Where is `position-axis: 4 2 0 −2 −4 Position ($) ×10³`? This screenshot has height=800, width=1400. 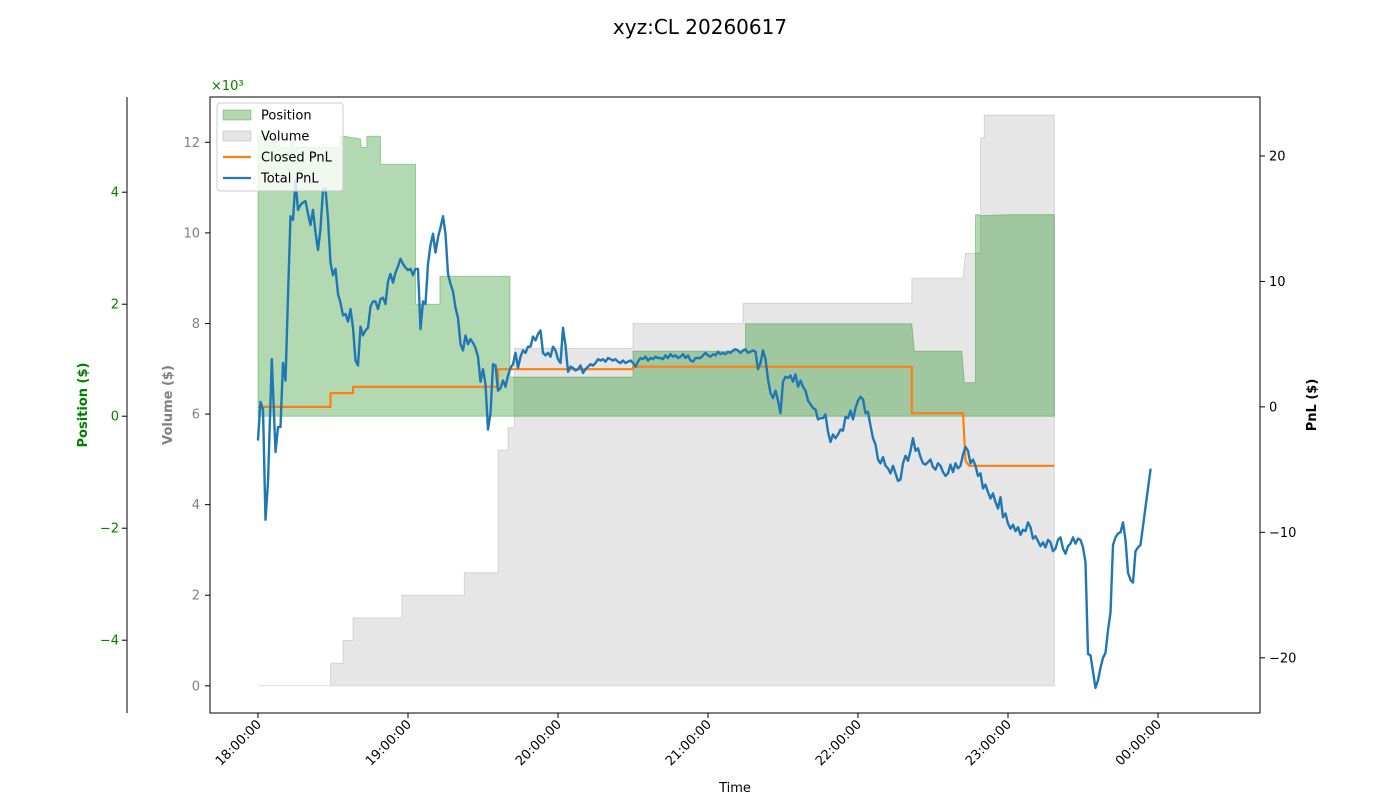
position-axis: 4 2 0 −2 −4 Position ($) ×10³ is located at coordinates (160, 396).